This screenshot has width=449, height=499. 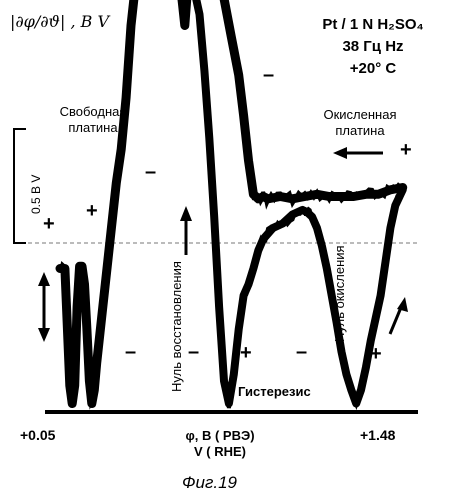 I want to click on free-platinum-line-2: платина, so click(x=93, y=128).